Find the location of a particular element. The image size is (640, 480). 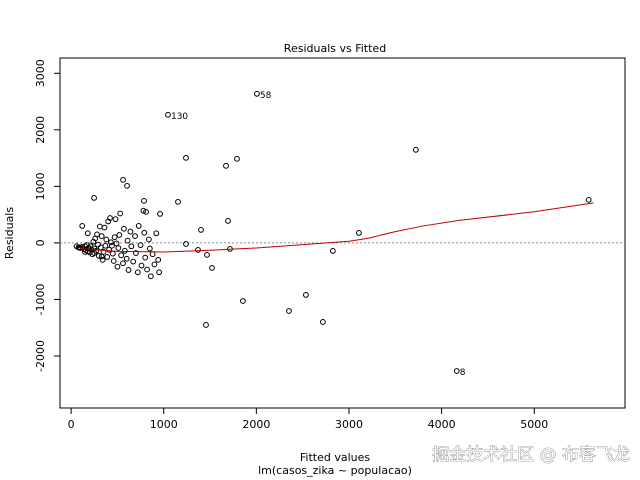

point-label: 8 is located at coordinates (463, 373).